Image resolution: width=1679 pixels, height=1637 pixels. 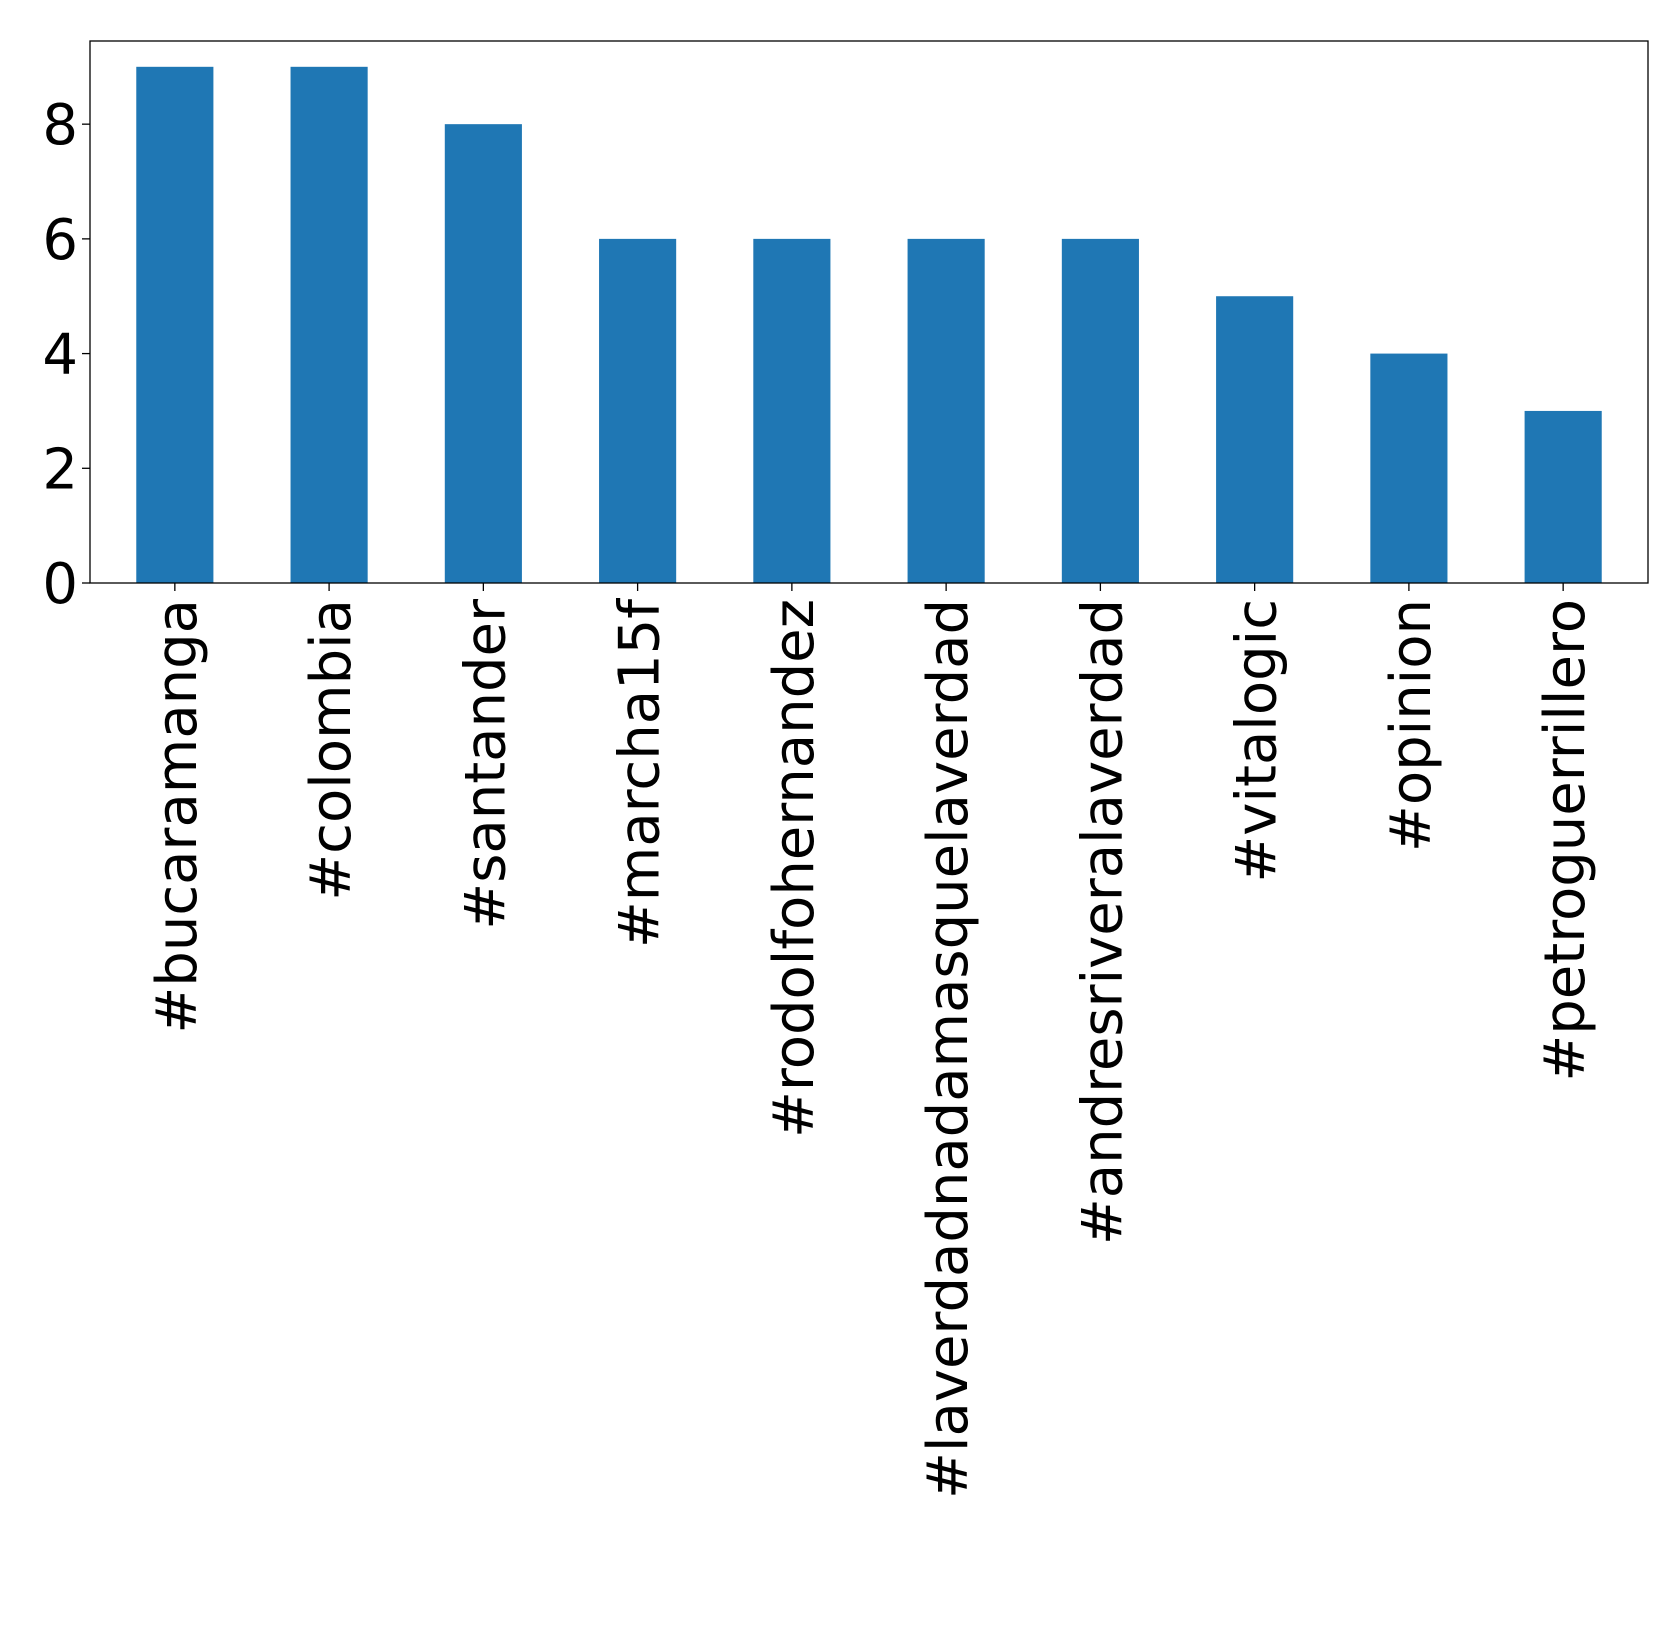 What do you see at coordinates (1255, 439) in the screenshot?
I see `bar-vitalogic` at bounding box center [1255, 439].